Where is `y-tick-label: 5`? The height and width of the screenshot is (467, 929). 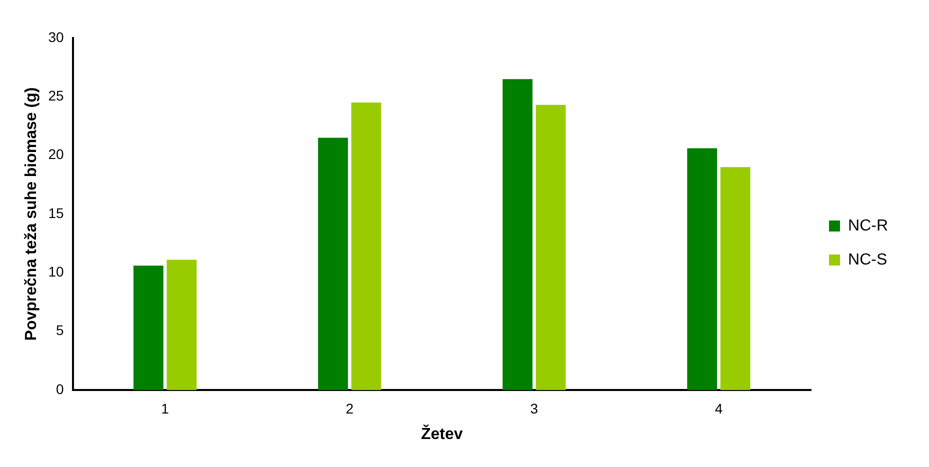 y-tick-label: 5 is located at coordinates (60, 330).